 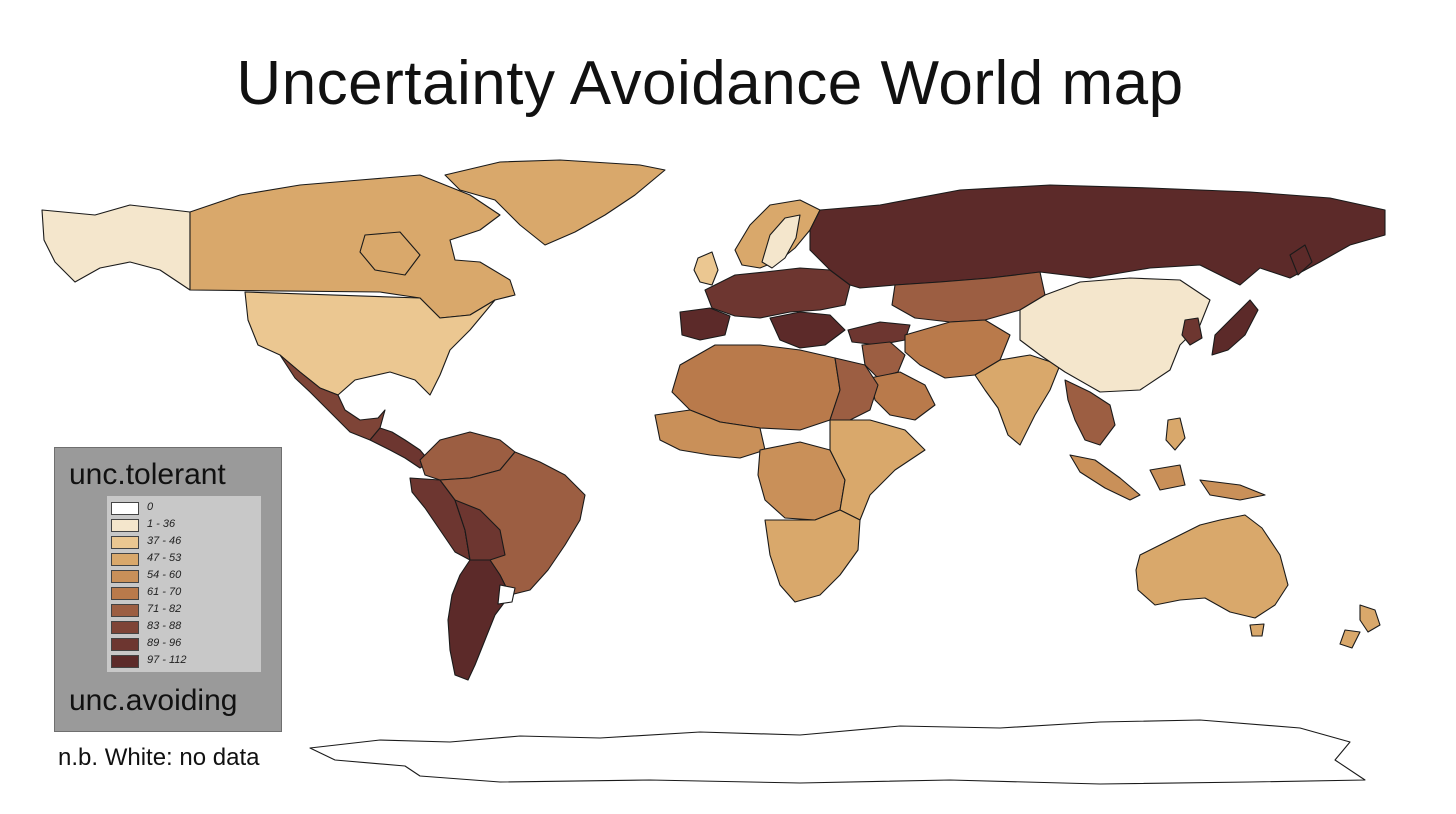 I want to click on region-east-africa, so click(x=877, y=470).